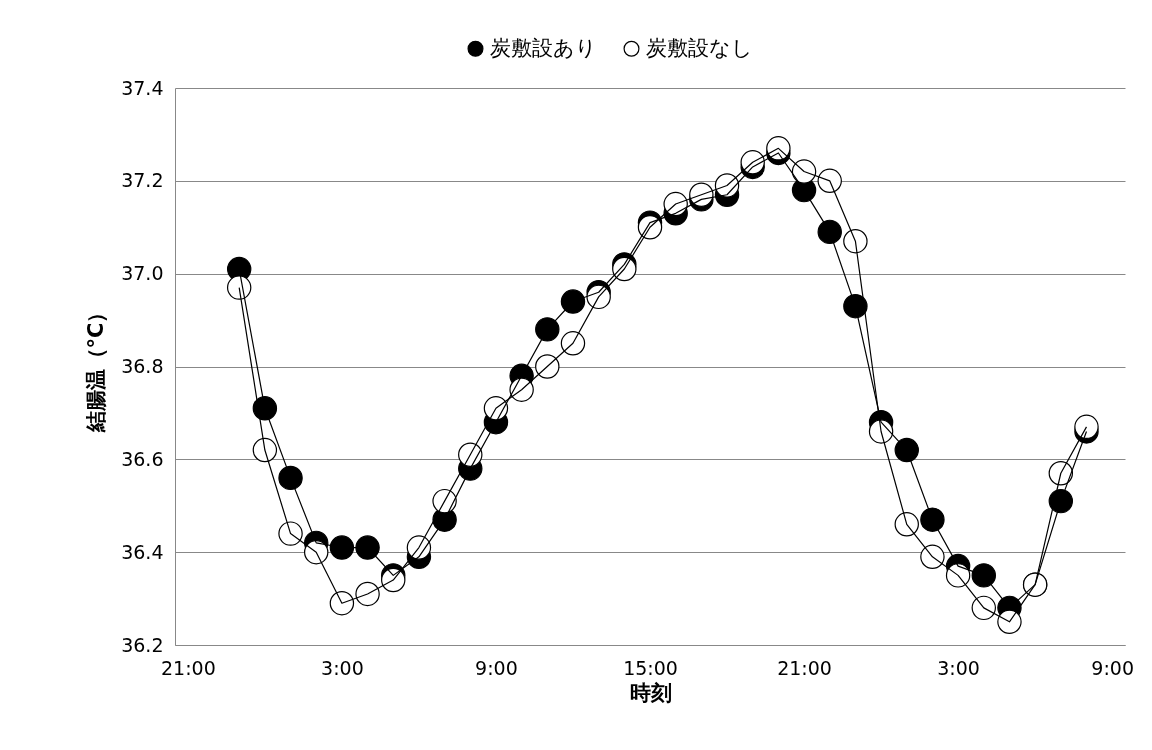 The height and width of the screenshot is (750, 1152). What do you see at coordinates (650, 667) in the screenshot?
I see `x-tick-label: 15:00` at bounding box center [650, 667].